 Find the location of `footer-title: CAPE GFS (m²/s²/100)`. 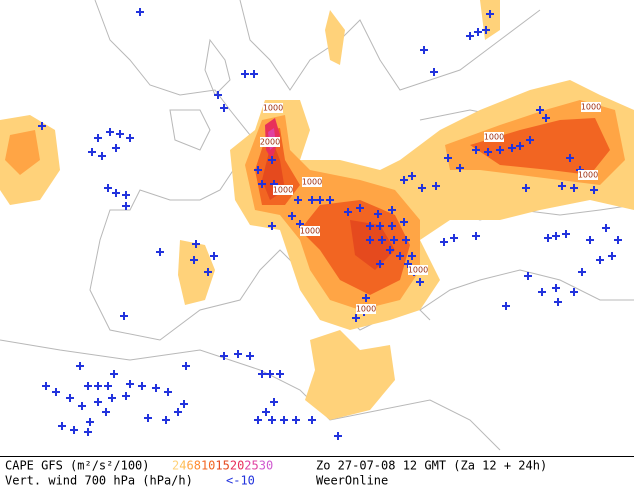

footer-title: CAPE GFS (m²/s²/100) is located at coordinates (77, 466).